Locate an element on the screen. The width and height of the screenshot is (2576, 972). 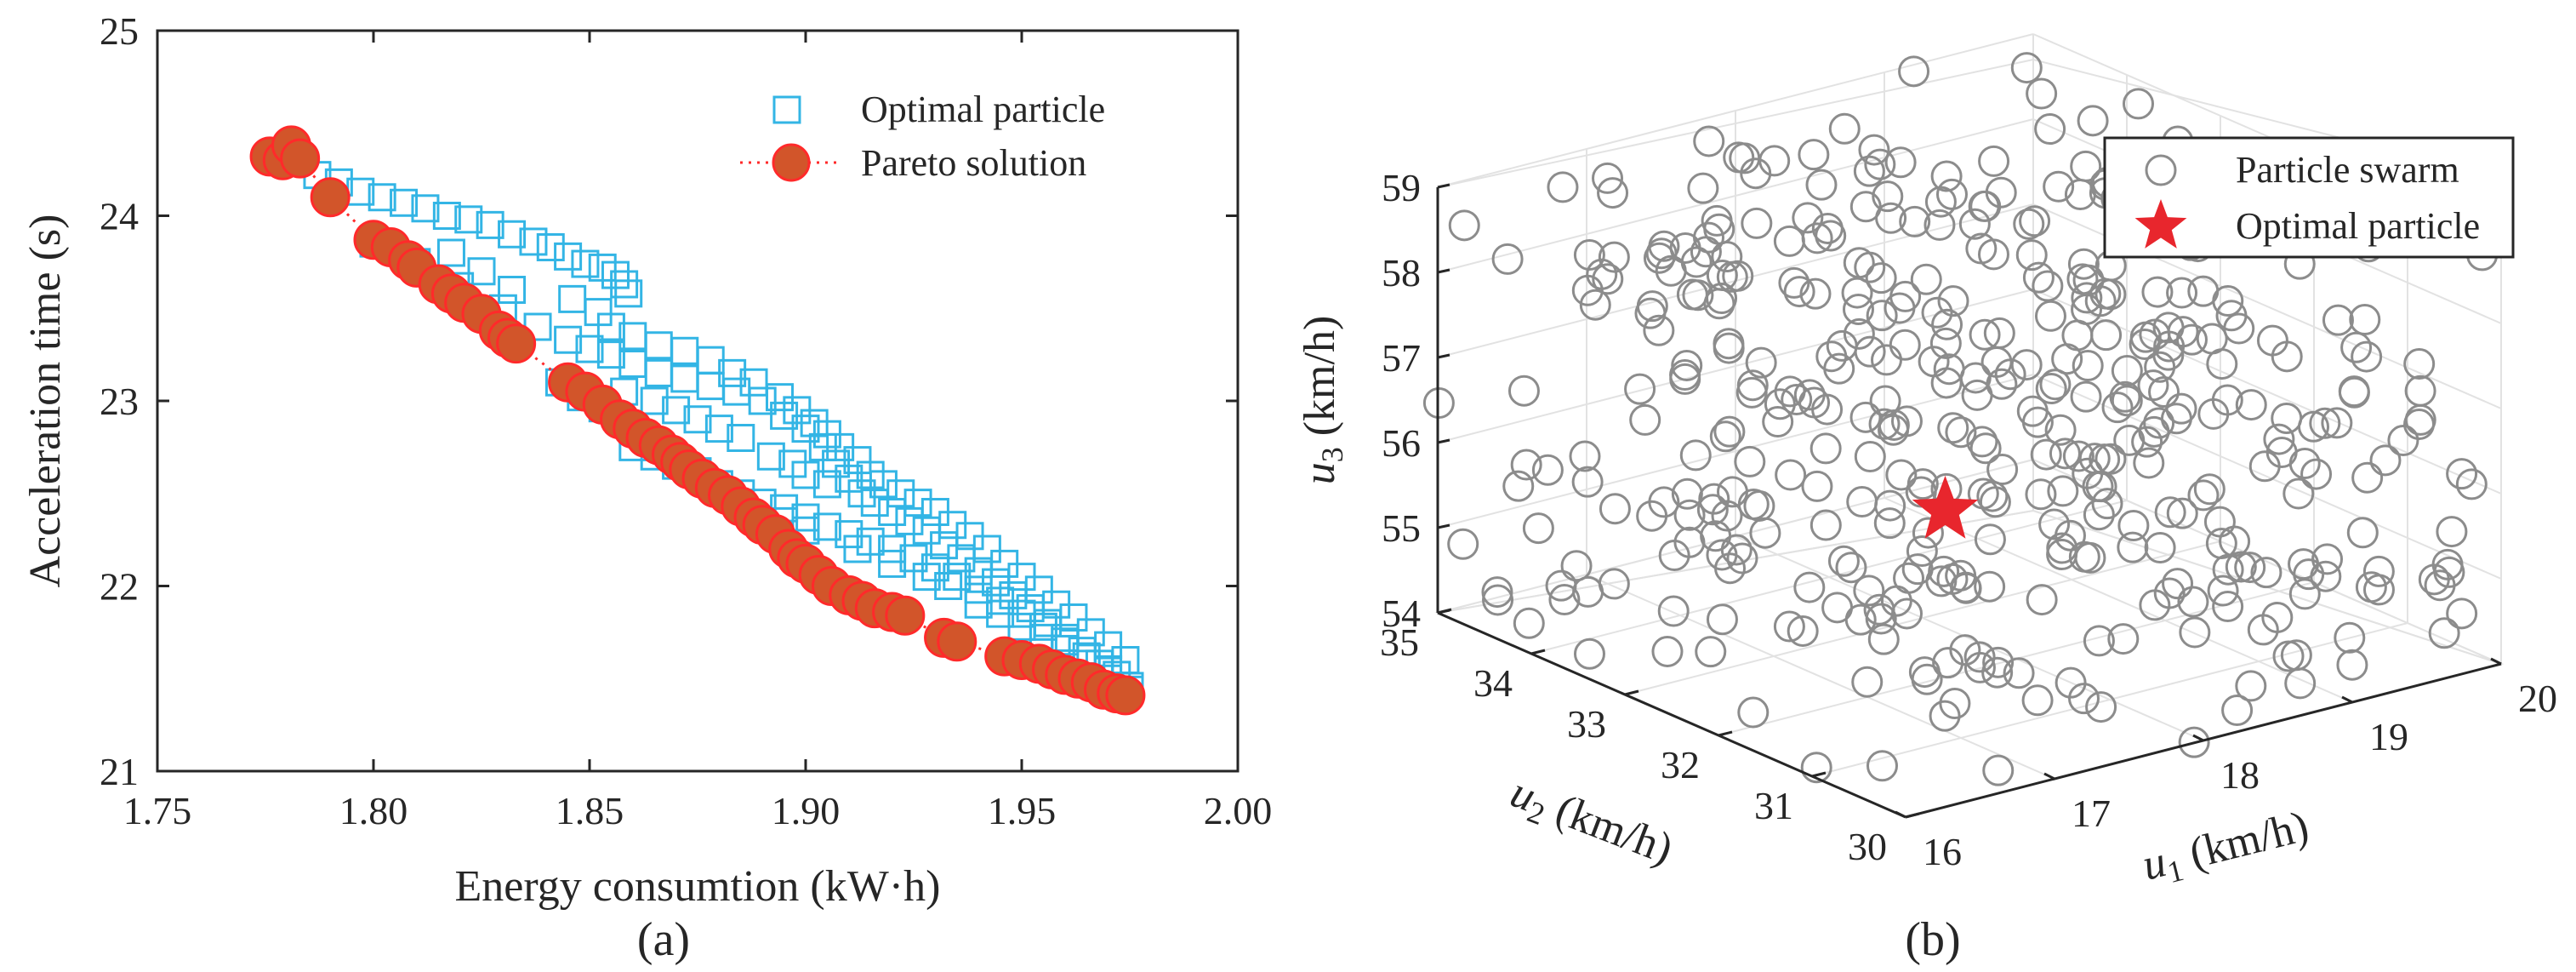
y-tick-label: 35 is located at coordinates (1399, 642).